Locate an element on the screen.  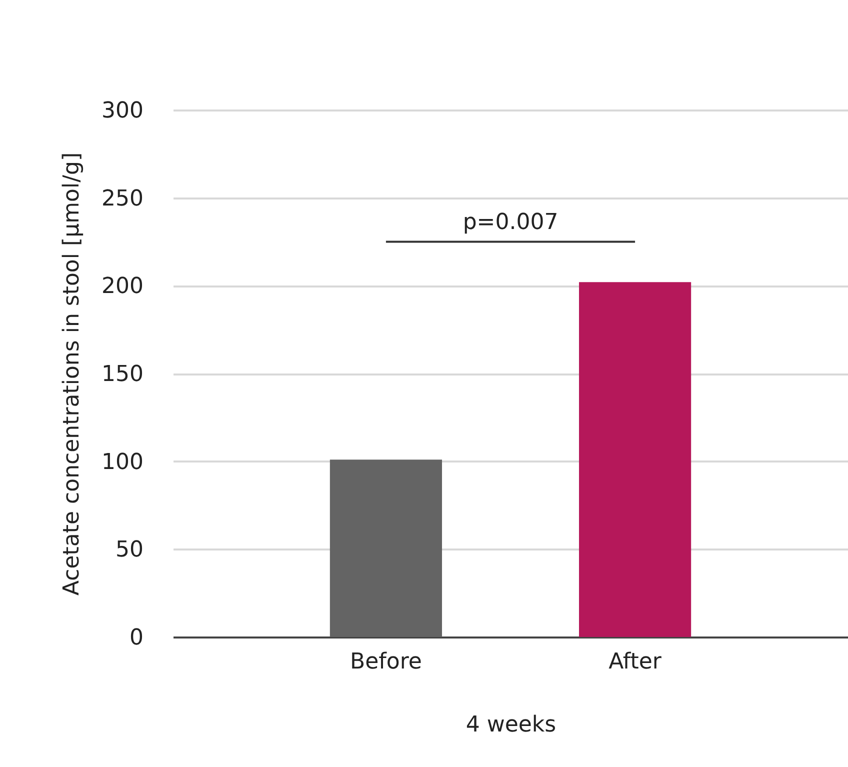
y-tick-label: 200 is located at coordinates (123, 287).